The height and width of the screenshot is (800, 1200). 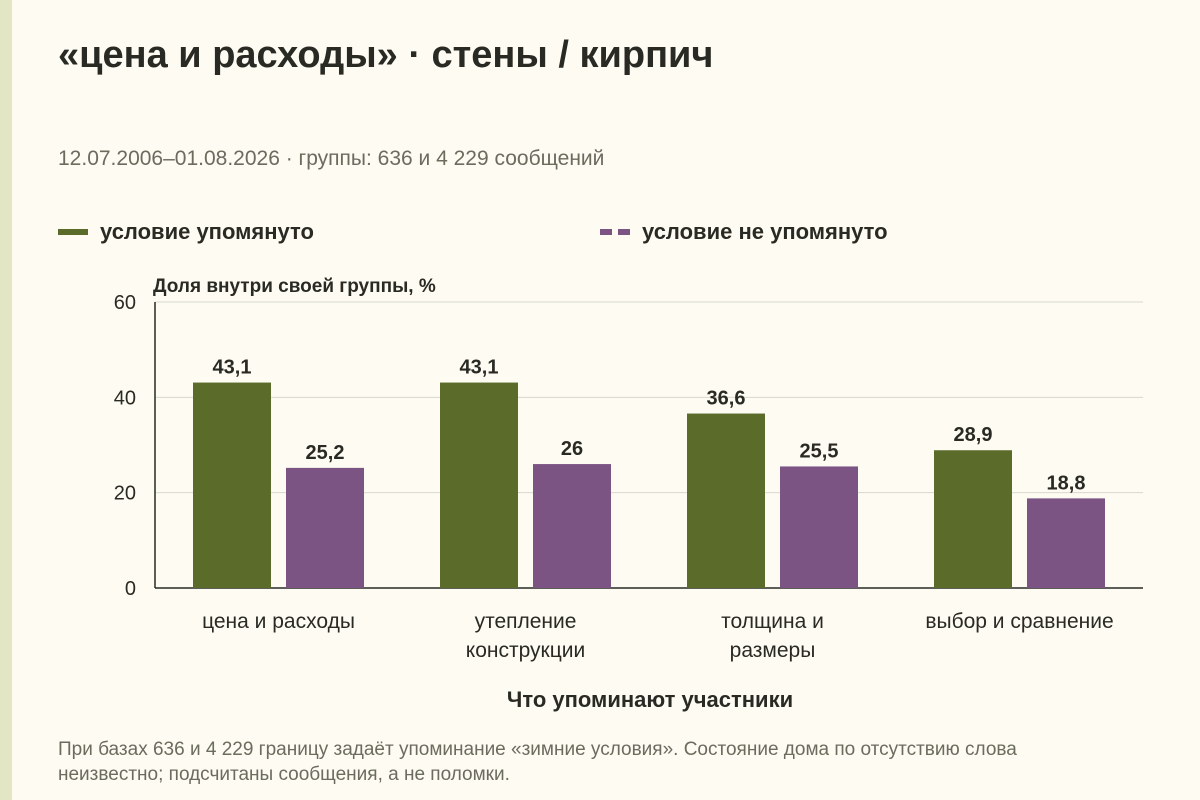 What do you see at coordinates (1019, 621) in the screenshot?
I see `x-tick-label: выбор и сравнение` at bounding box center [1019, 621].